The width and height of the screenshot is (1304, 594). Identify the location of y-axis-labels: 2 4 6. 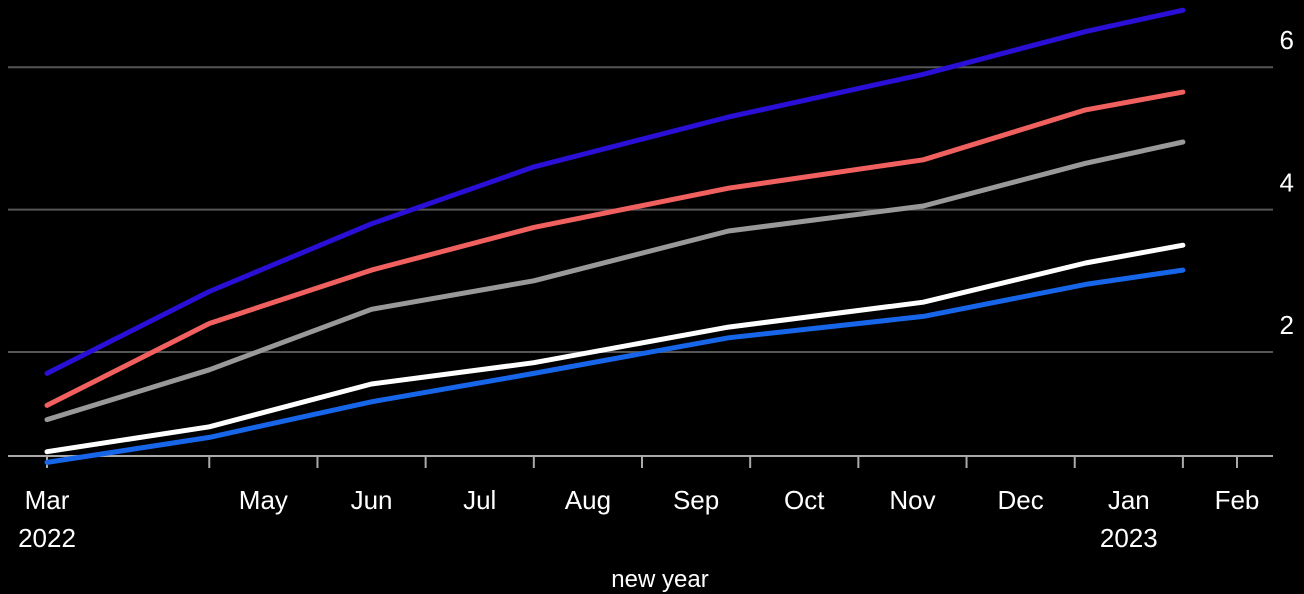
(1287, 182).